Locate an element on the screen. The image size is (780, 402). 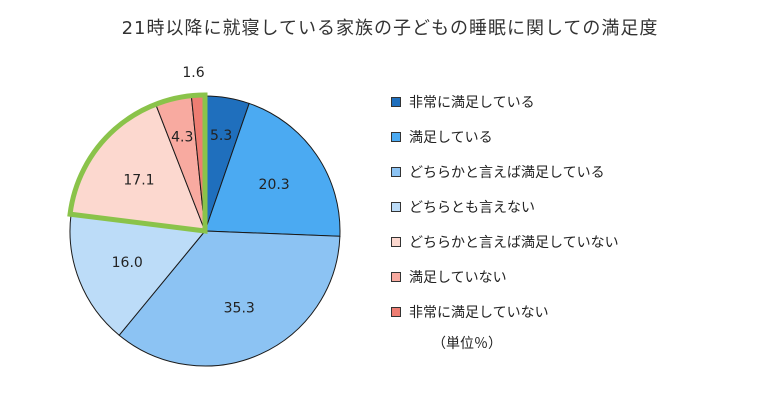
chart-title: 21時以降に就寝している家族の子どもの睡眠に関しての満足度 is located at coordinates (390, 28).